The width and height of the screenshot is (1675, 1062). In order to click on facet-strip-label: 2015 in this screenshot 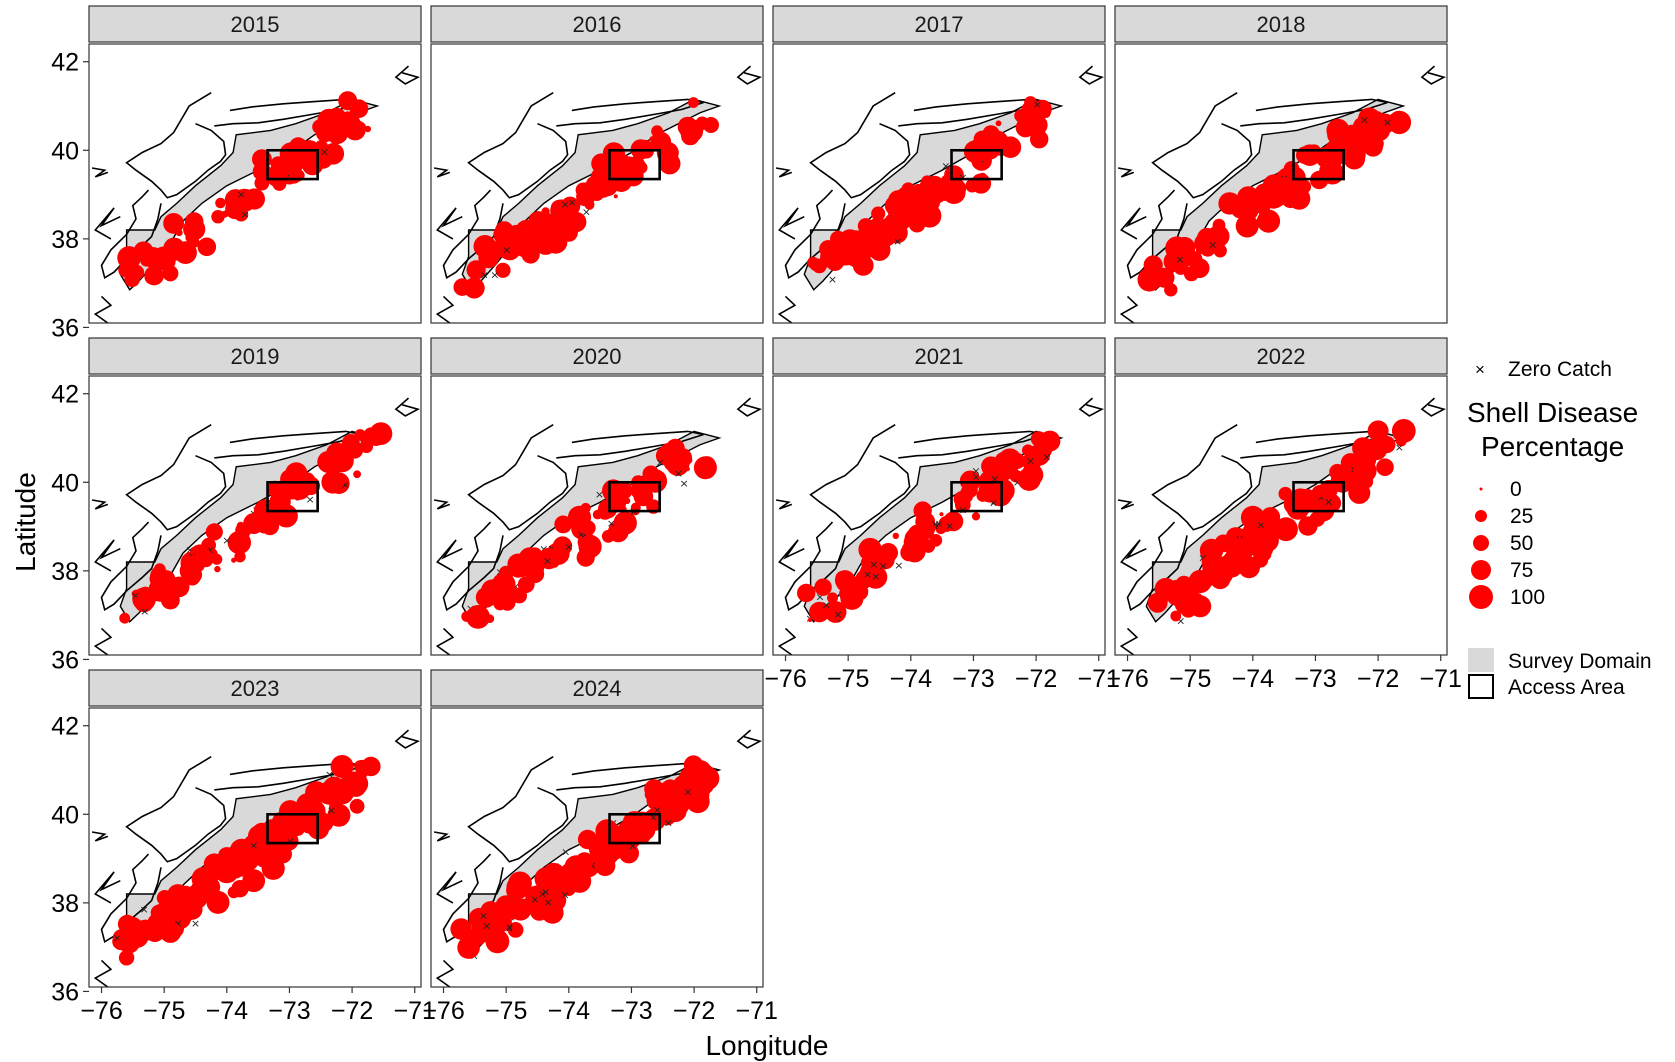, I will do `click(255, 24)`.